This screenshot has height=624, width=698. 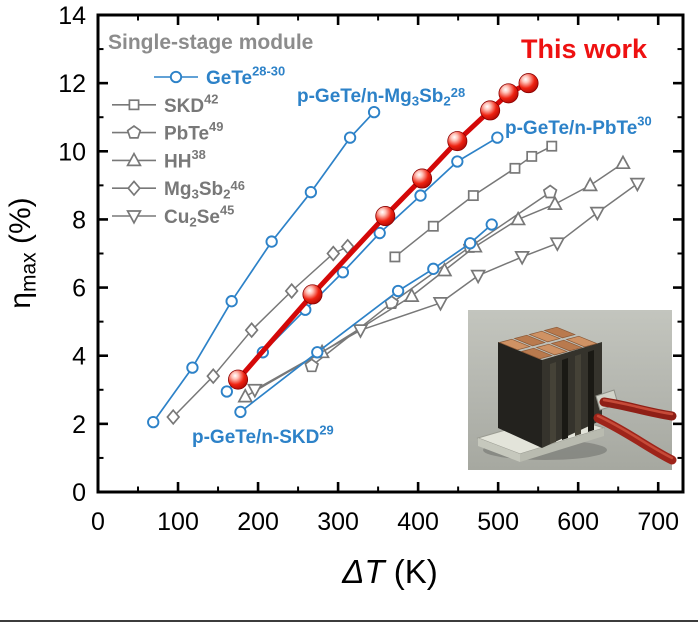 I want to click on x-tick-label: 100, so click(x=178, y=522).